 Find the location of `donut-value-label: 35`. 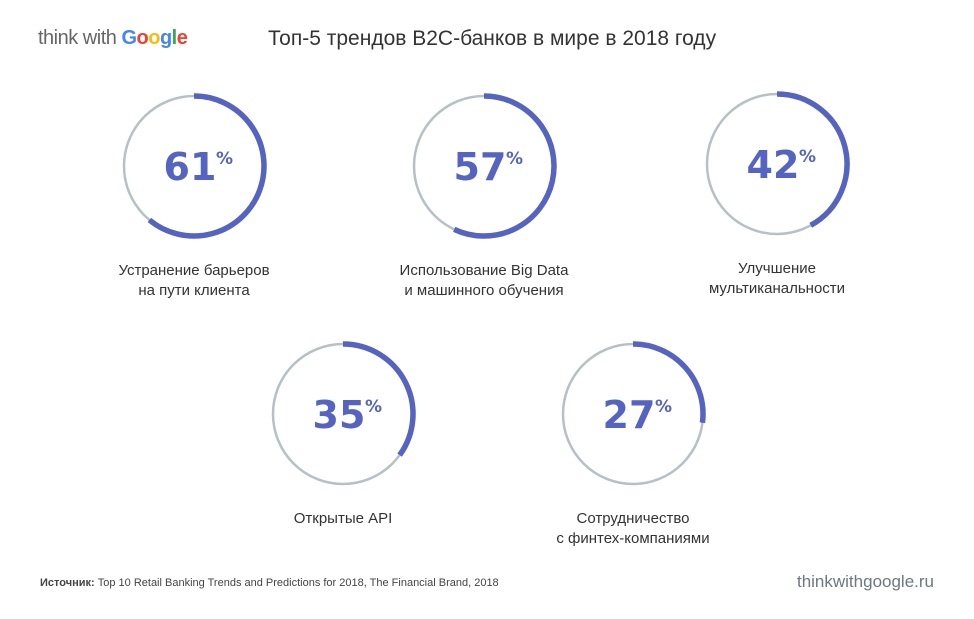

donut-value-label: 35 is located at coordinates (339, 415).